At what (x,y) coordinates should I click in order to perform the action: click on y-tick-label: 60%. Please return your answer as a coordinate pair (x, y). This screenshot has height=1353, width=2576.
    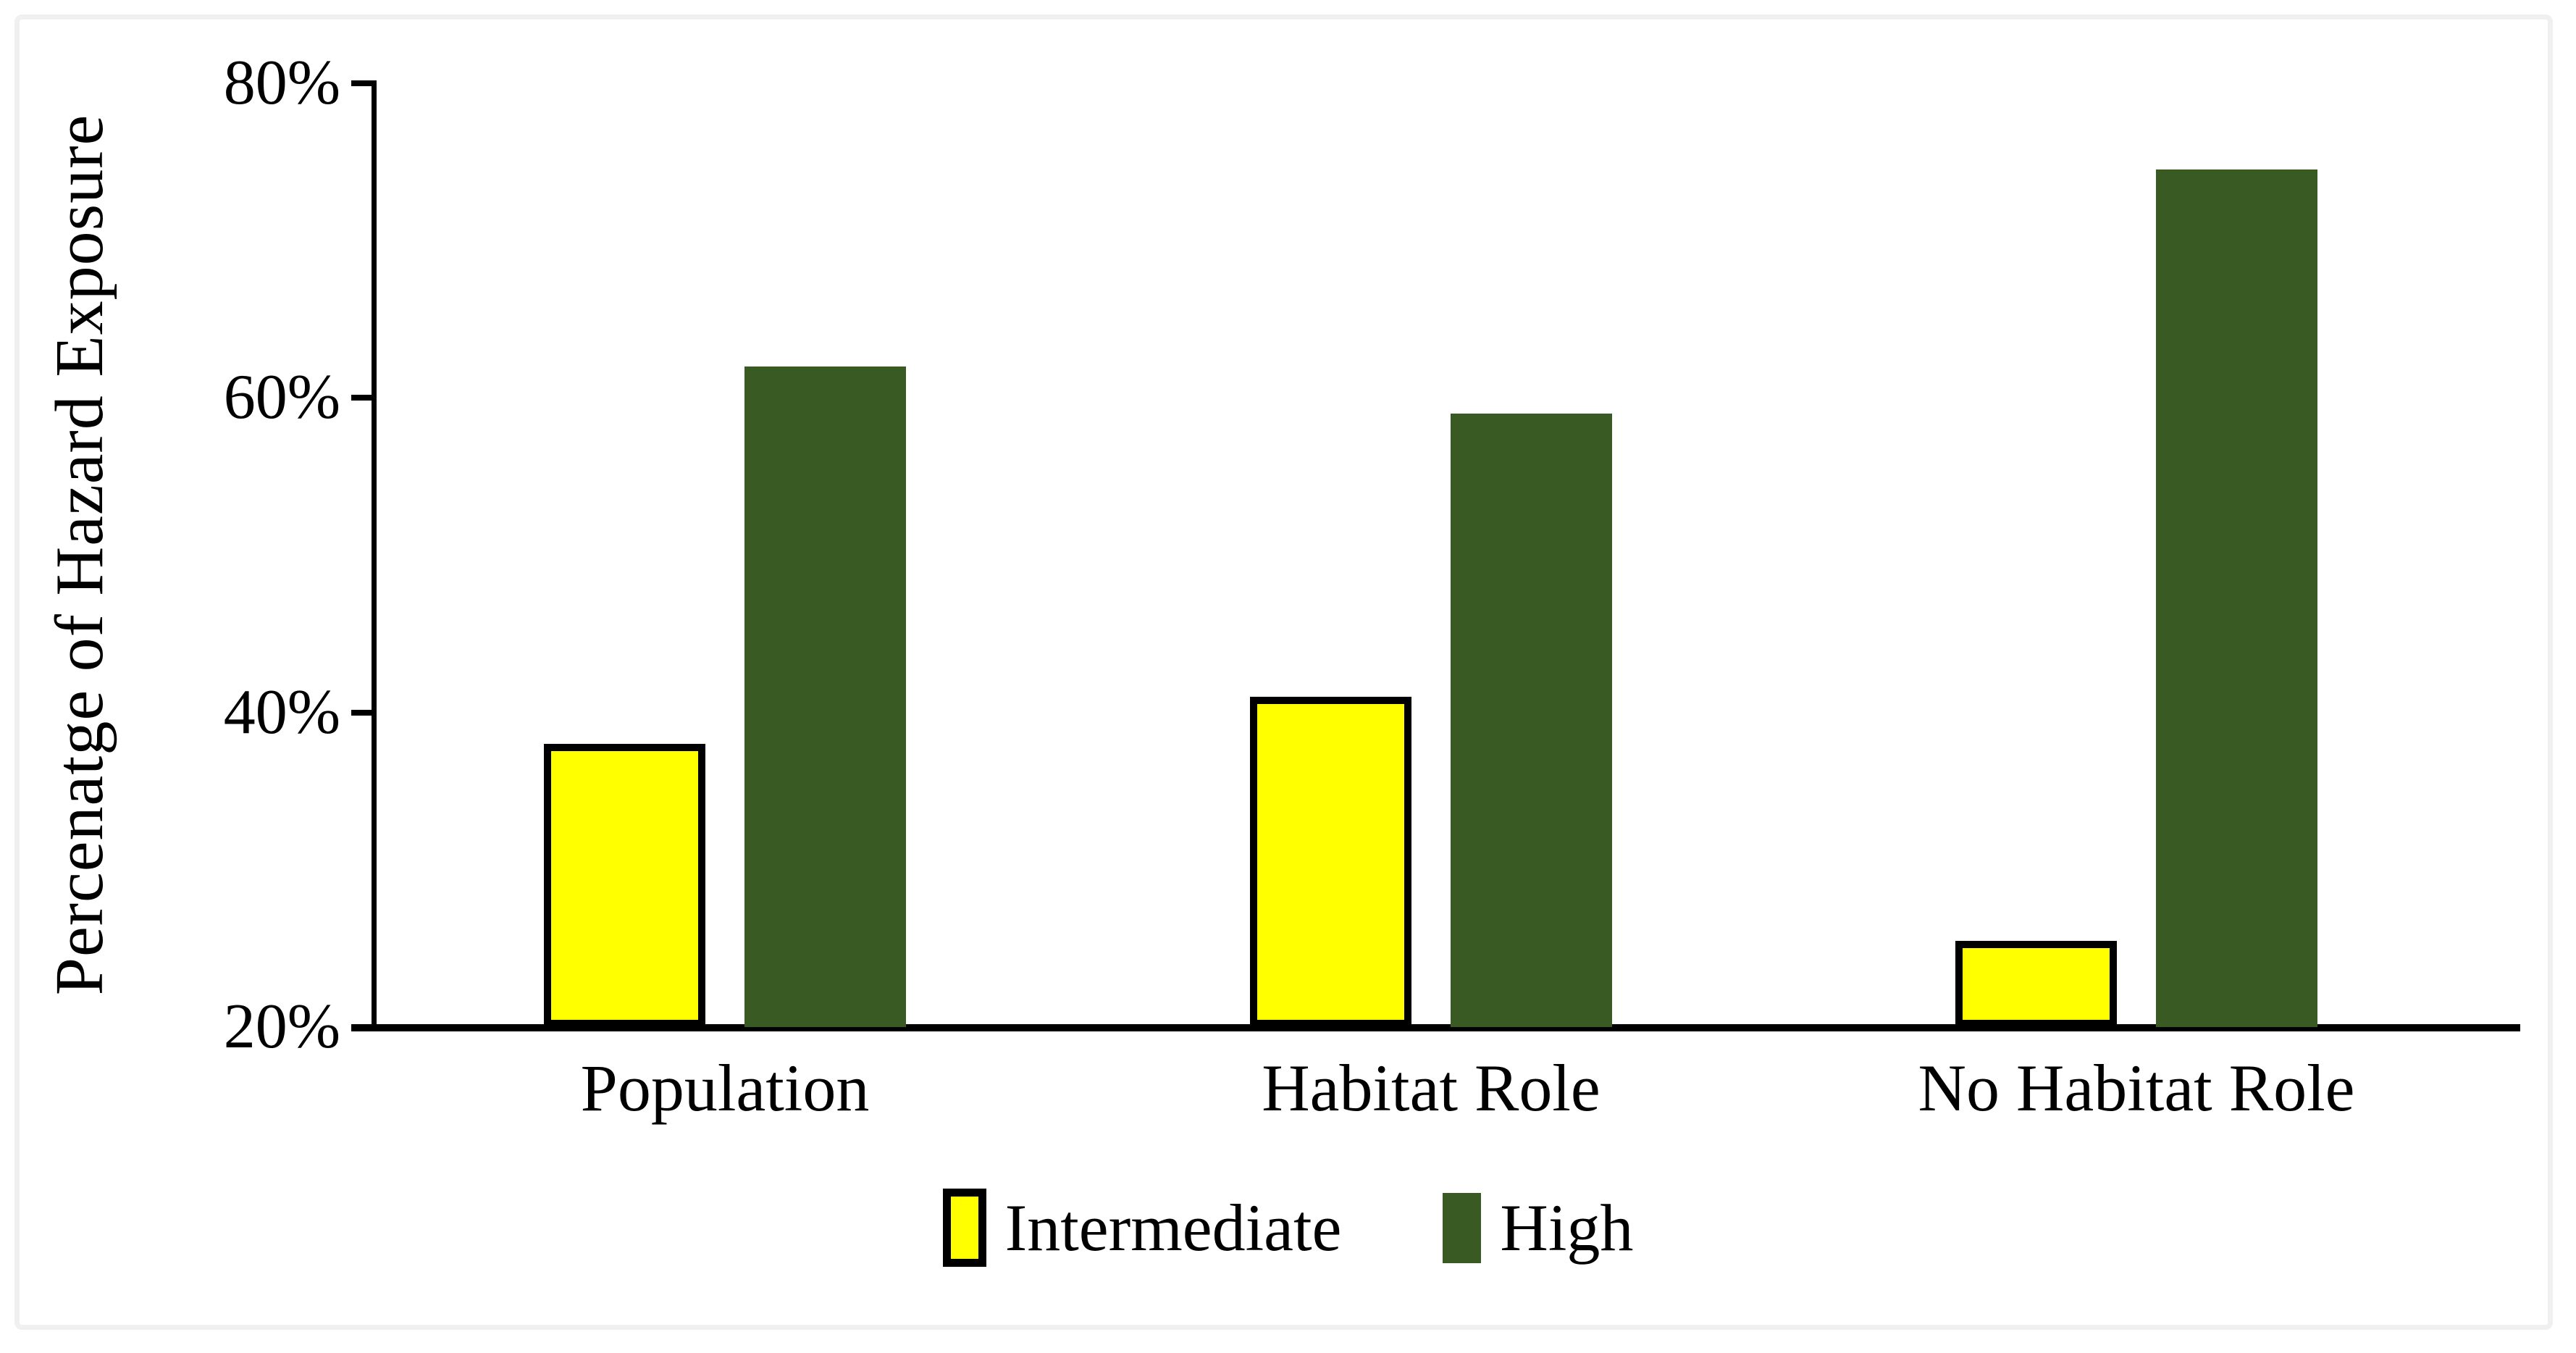
    Looking at the image, I should click on (281, 397).